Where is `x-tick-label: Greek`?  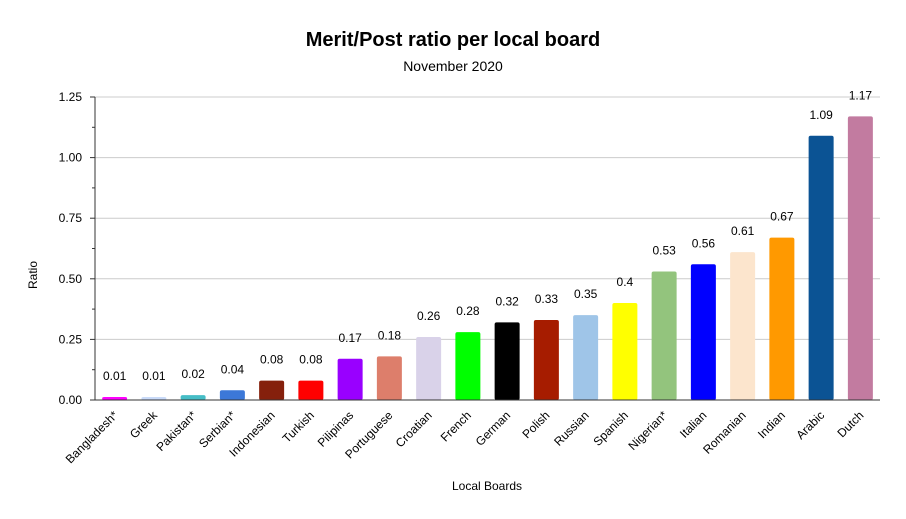 x-tick-label: Greek is located at coordinates (144, 425).